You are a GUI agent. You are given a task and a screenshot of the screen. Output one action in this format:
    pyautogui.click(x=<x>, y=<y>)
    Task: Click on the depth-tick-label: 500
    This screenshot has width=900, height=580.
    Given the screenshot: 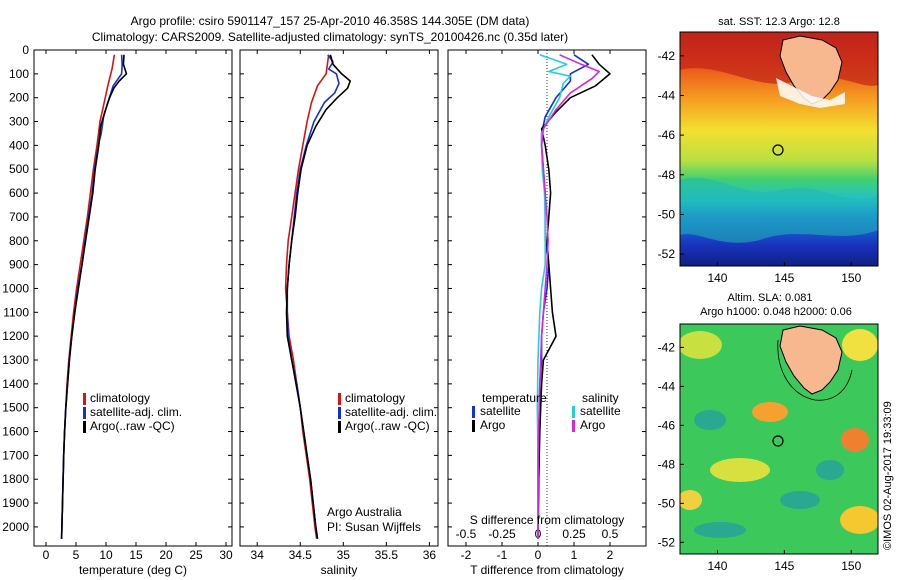 What is the action you would take?
    pyautogui.click(x=19, y=169)
    